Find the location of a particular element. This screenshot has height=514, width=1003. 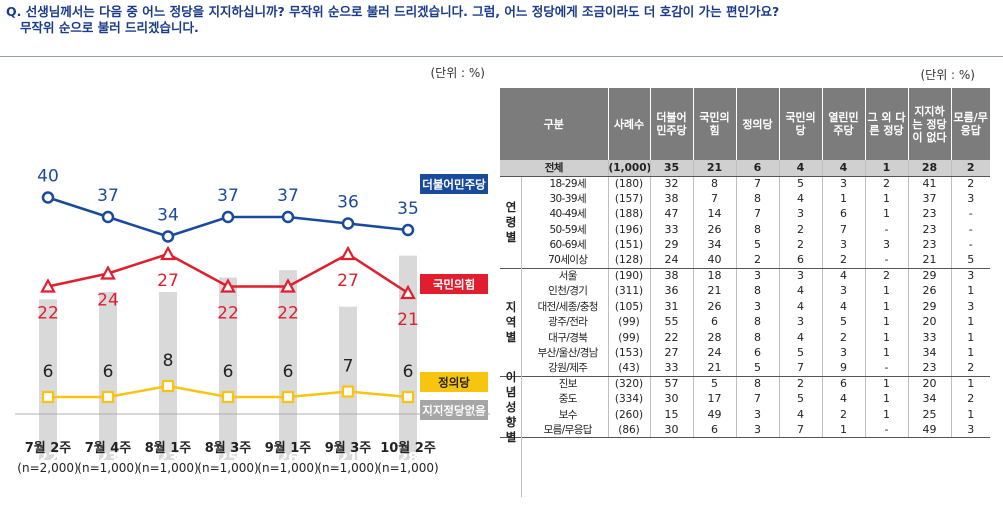

group-label: 연령별 is located at coordinates (511, 222).